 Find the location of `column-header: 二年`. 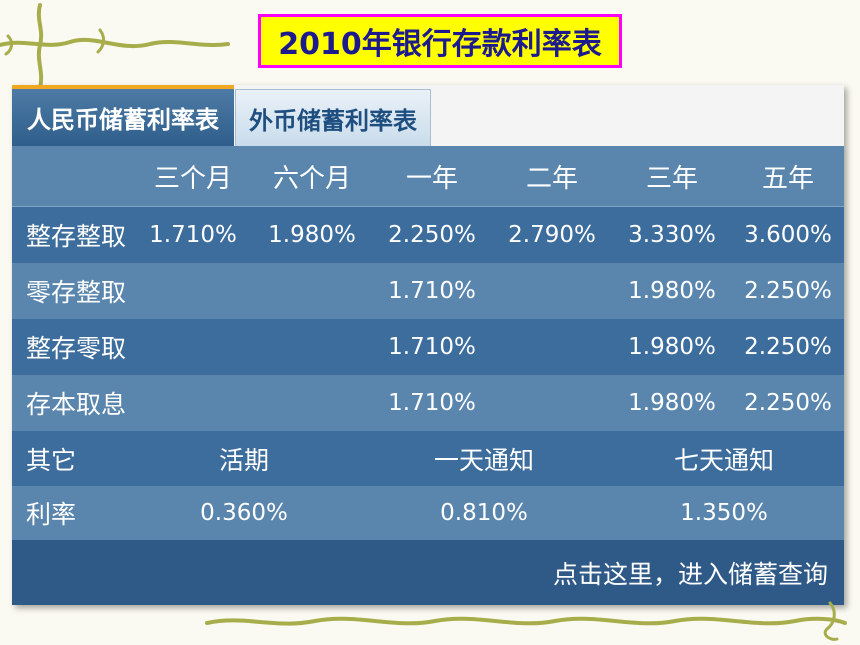

column-header: 二年 is located at coordinates (551, 178).